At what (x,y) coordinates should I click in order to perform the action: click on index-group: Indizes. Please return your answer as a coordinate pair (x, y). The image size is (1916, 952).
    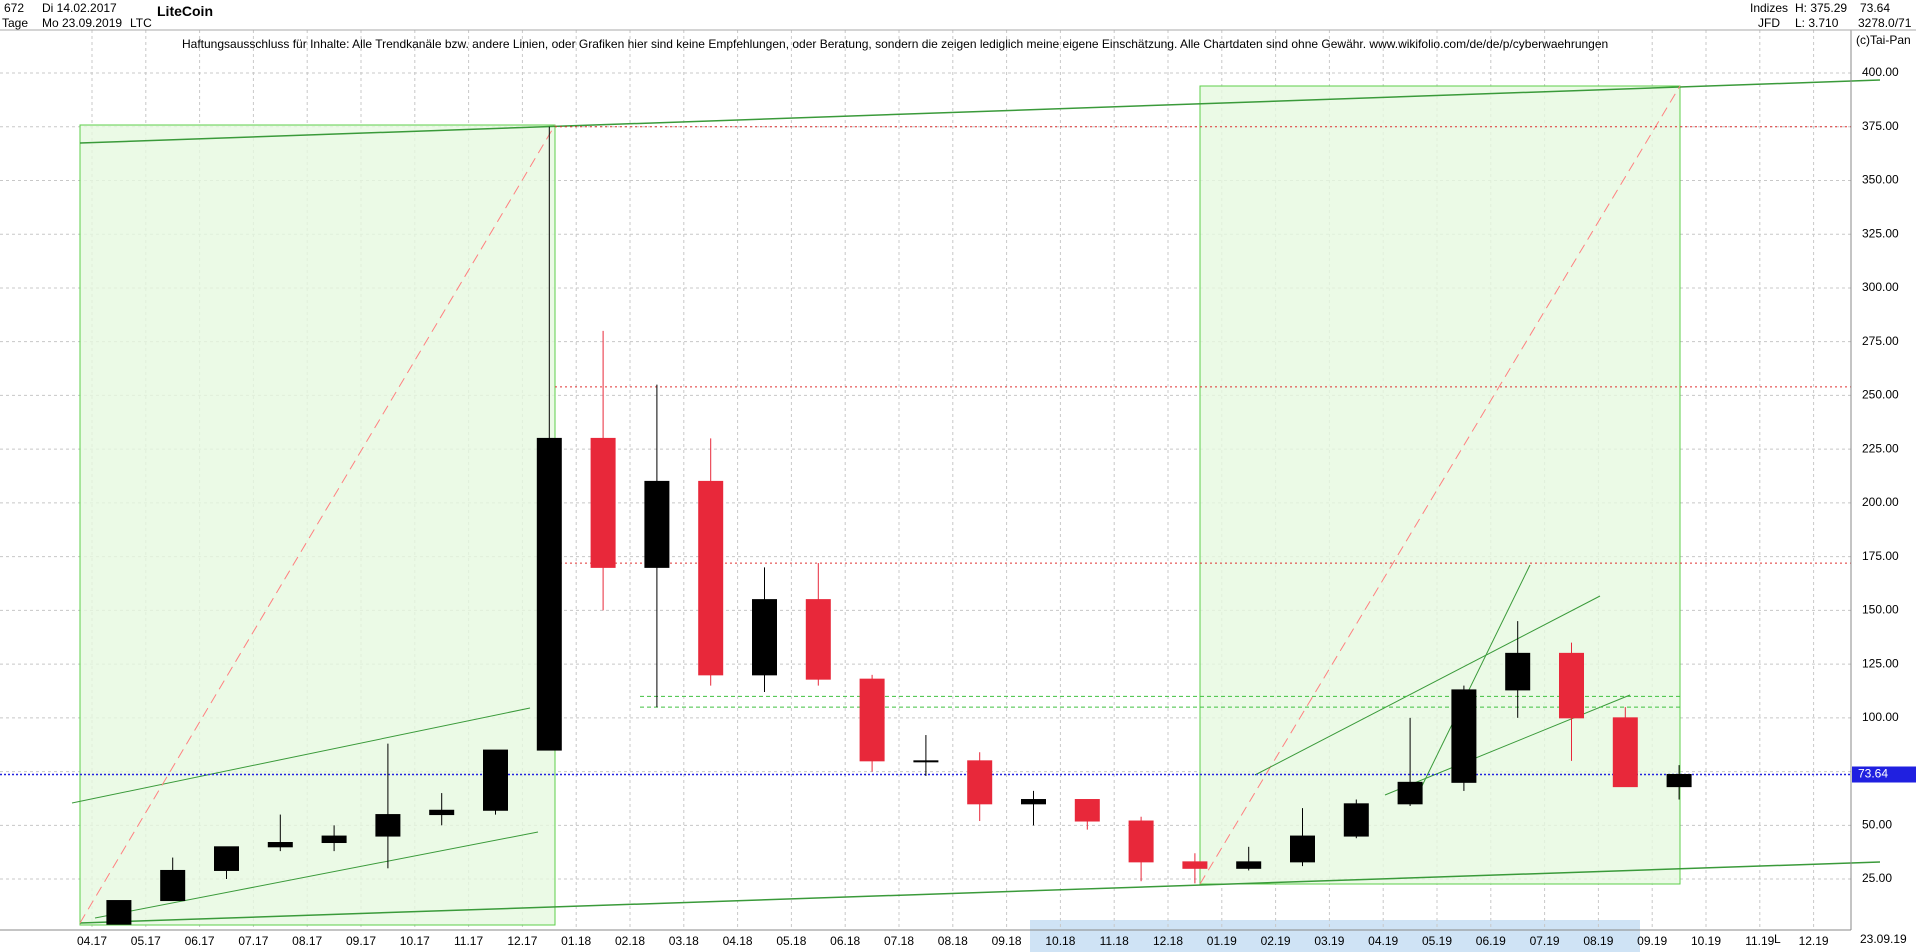
    Looking at the image, I should click on (1769, 8).